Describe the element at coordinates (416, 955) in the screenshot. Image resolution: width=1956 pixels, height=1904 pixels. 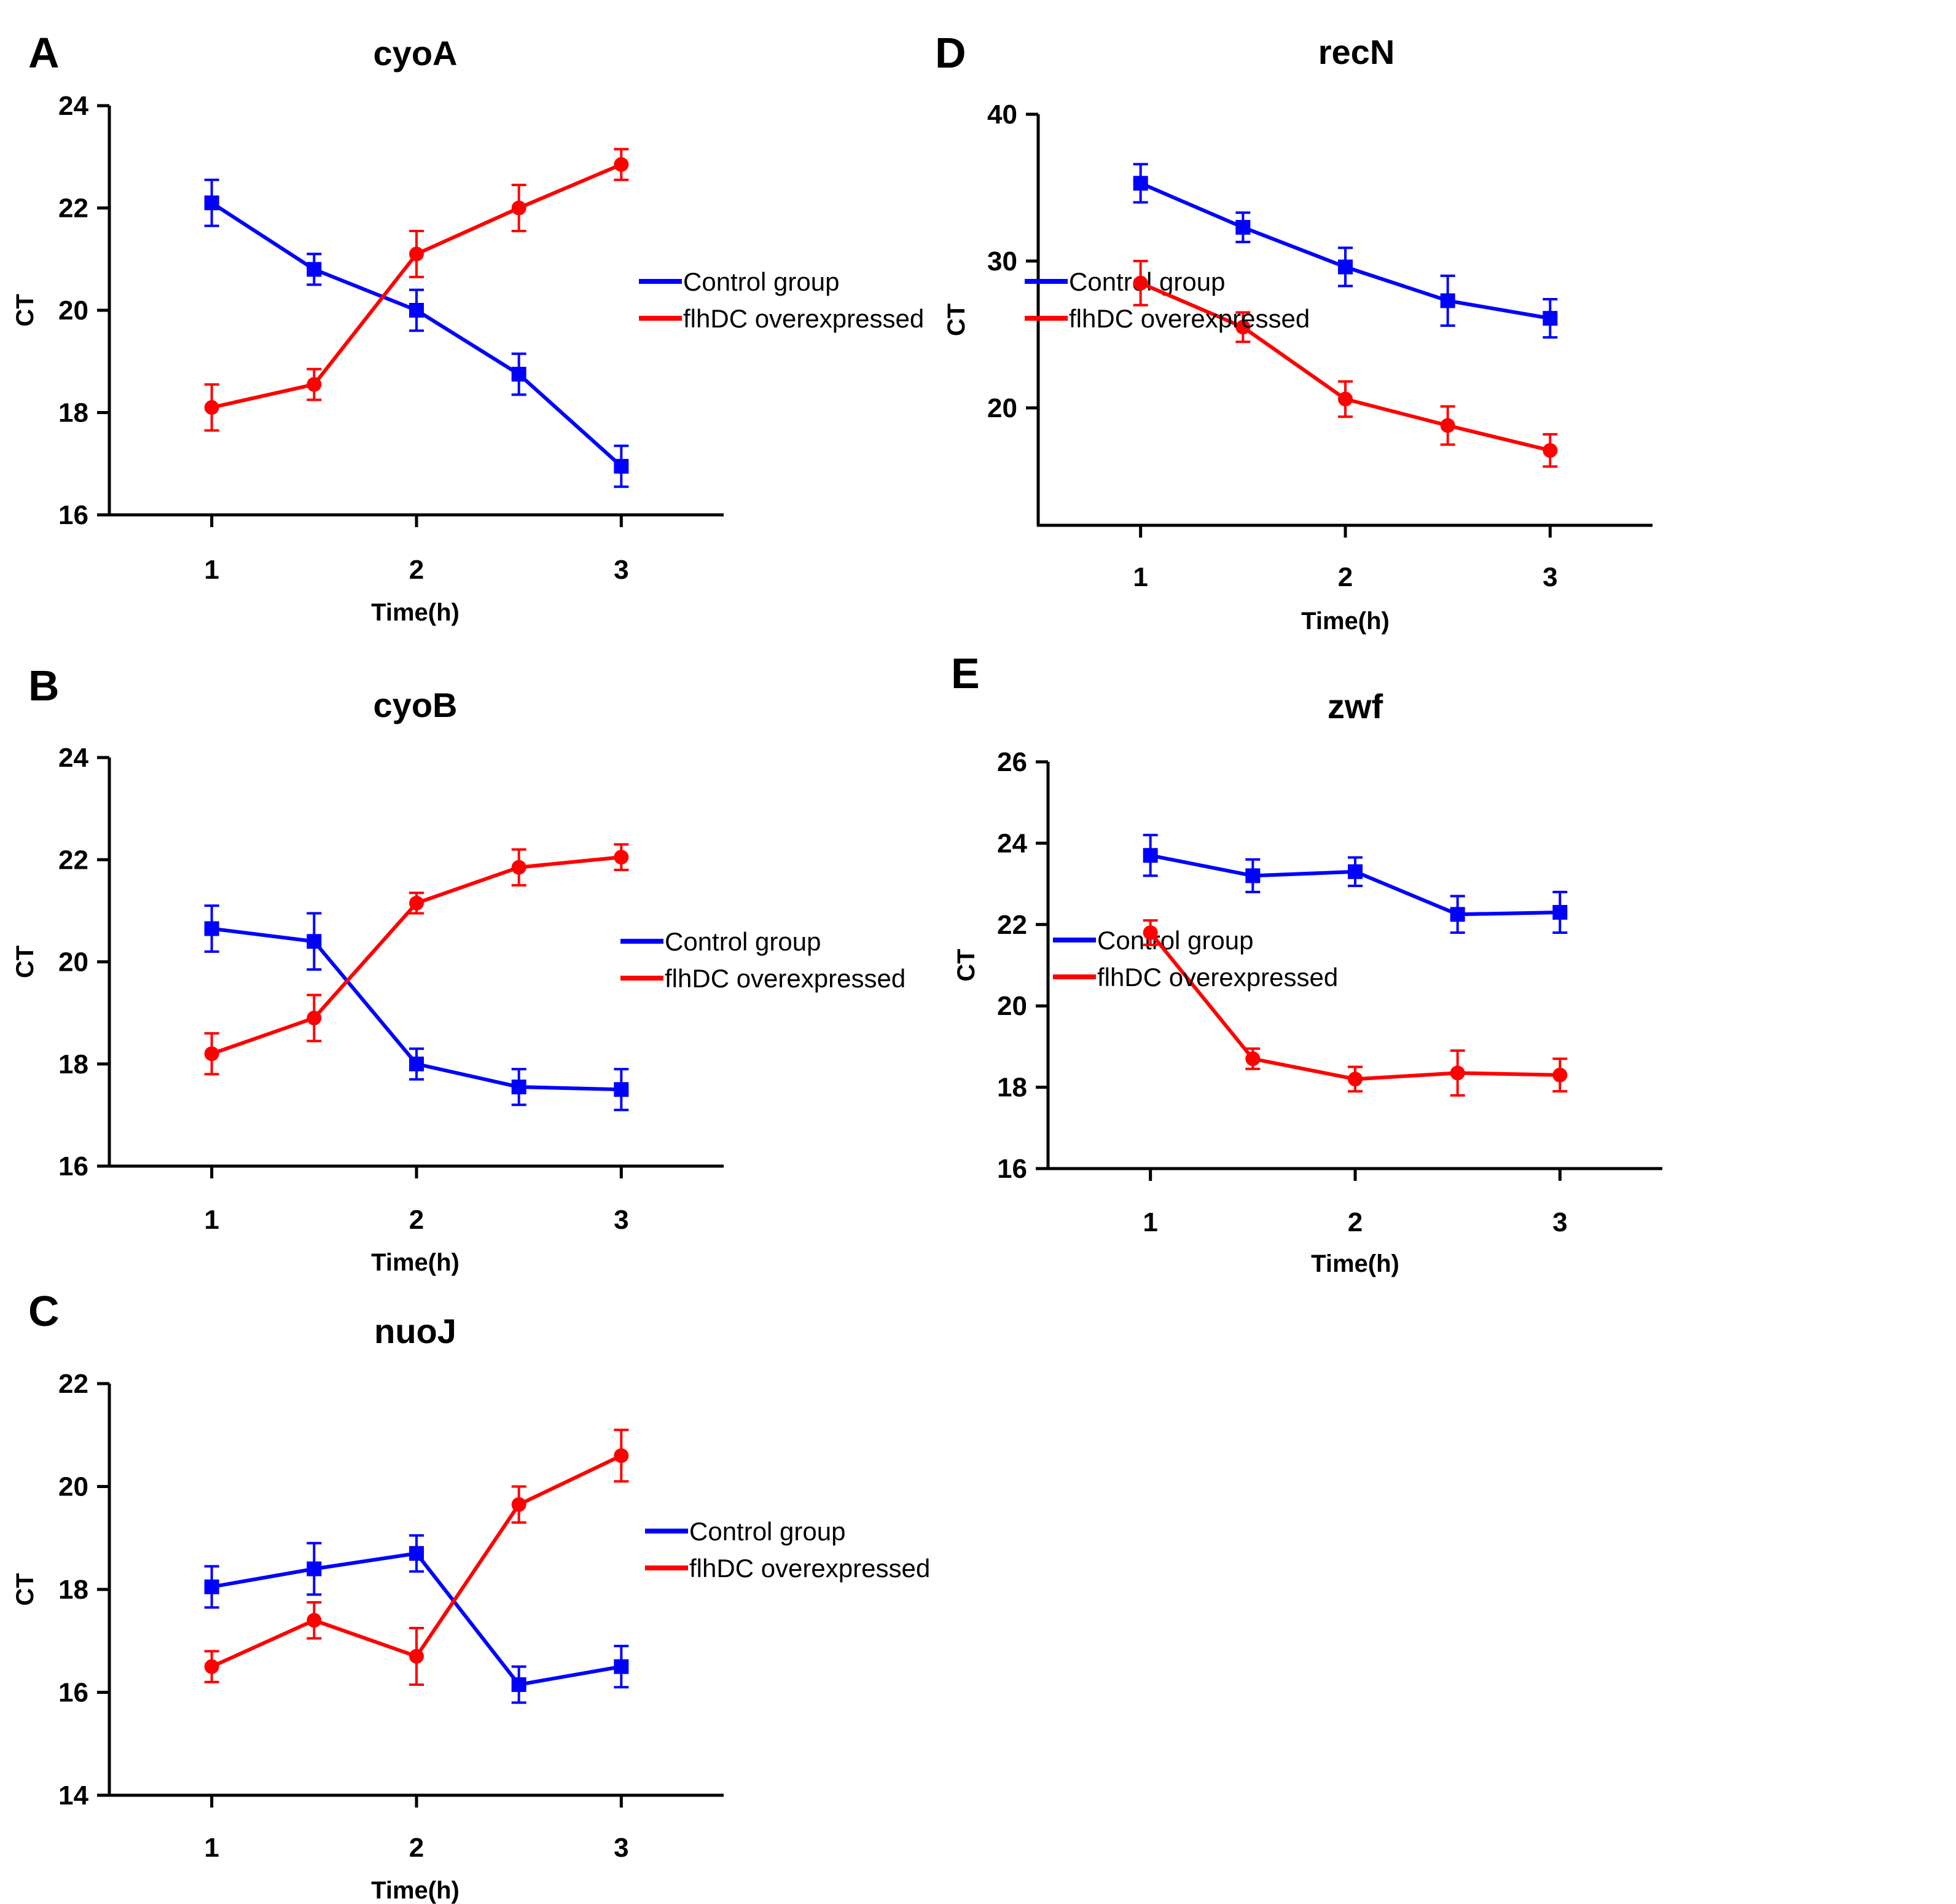
I see `series-line` at that location.